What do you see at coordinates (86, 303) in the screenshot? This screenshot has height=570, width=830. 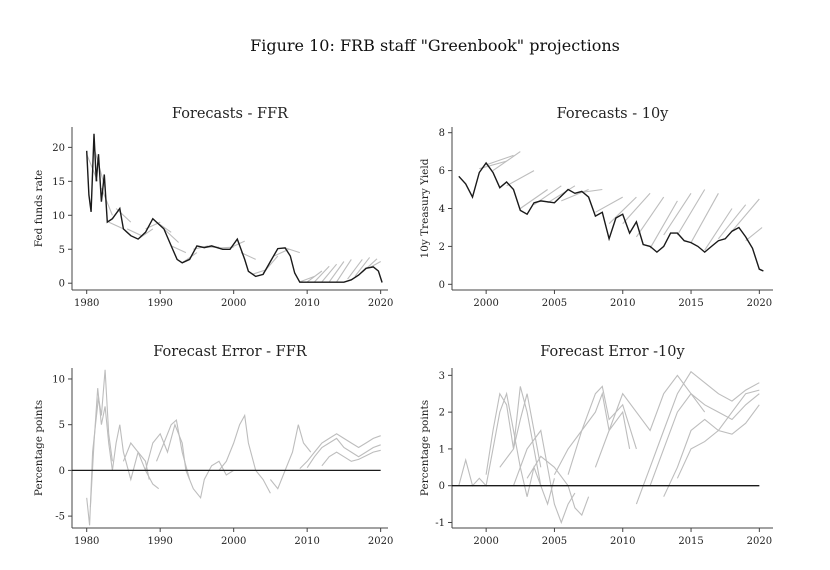 I see `x-tick-label: 1980` at bounding box center [86, 303].